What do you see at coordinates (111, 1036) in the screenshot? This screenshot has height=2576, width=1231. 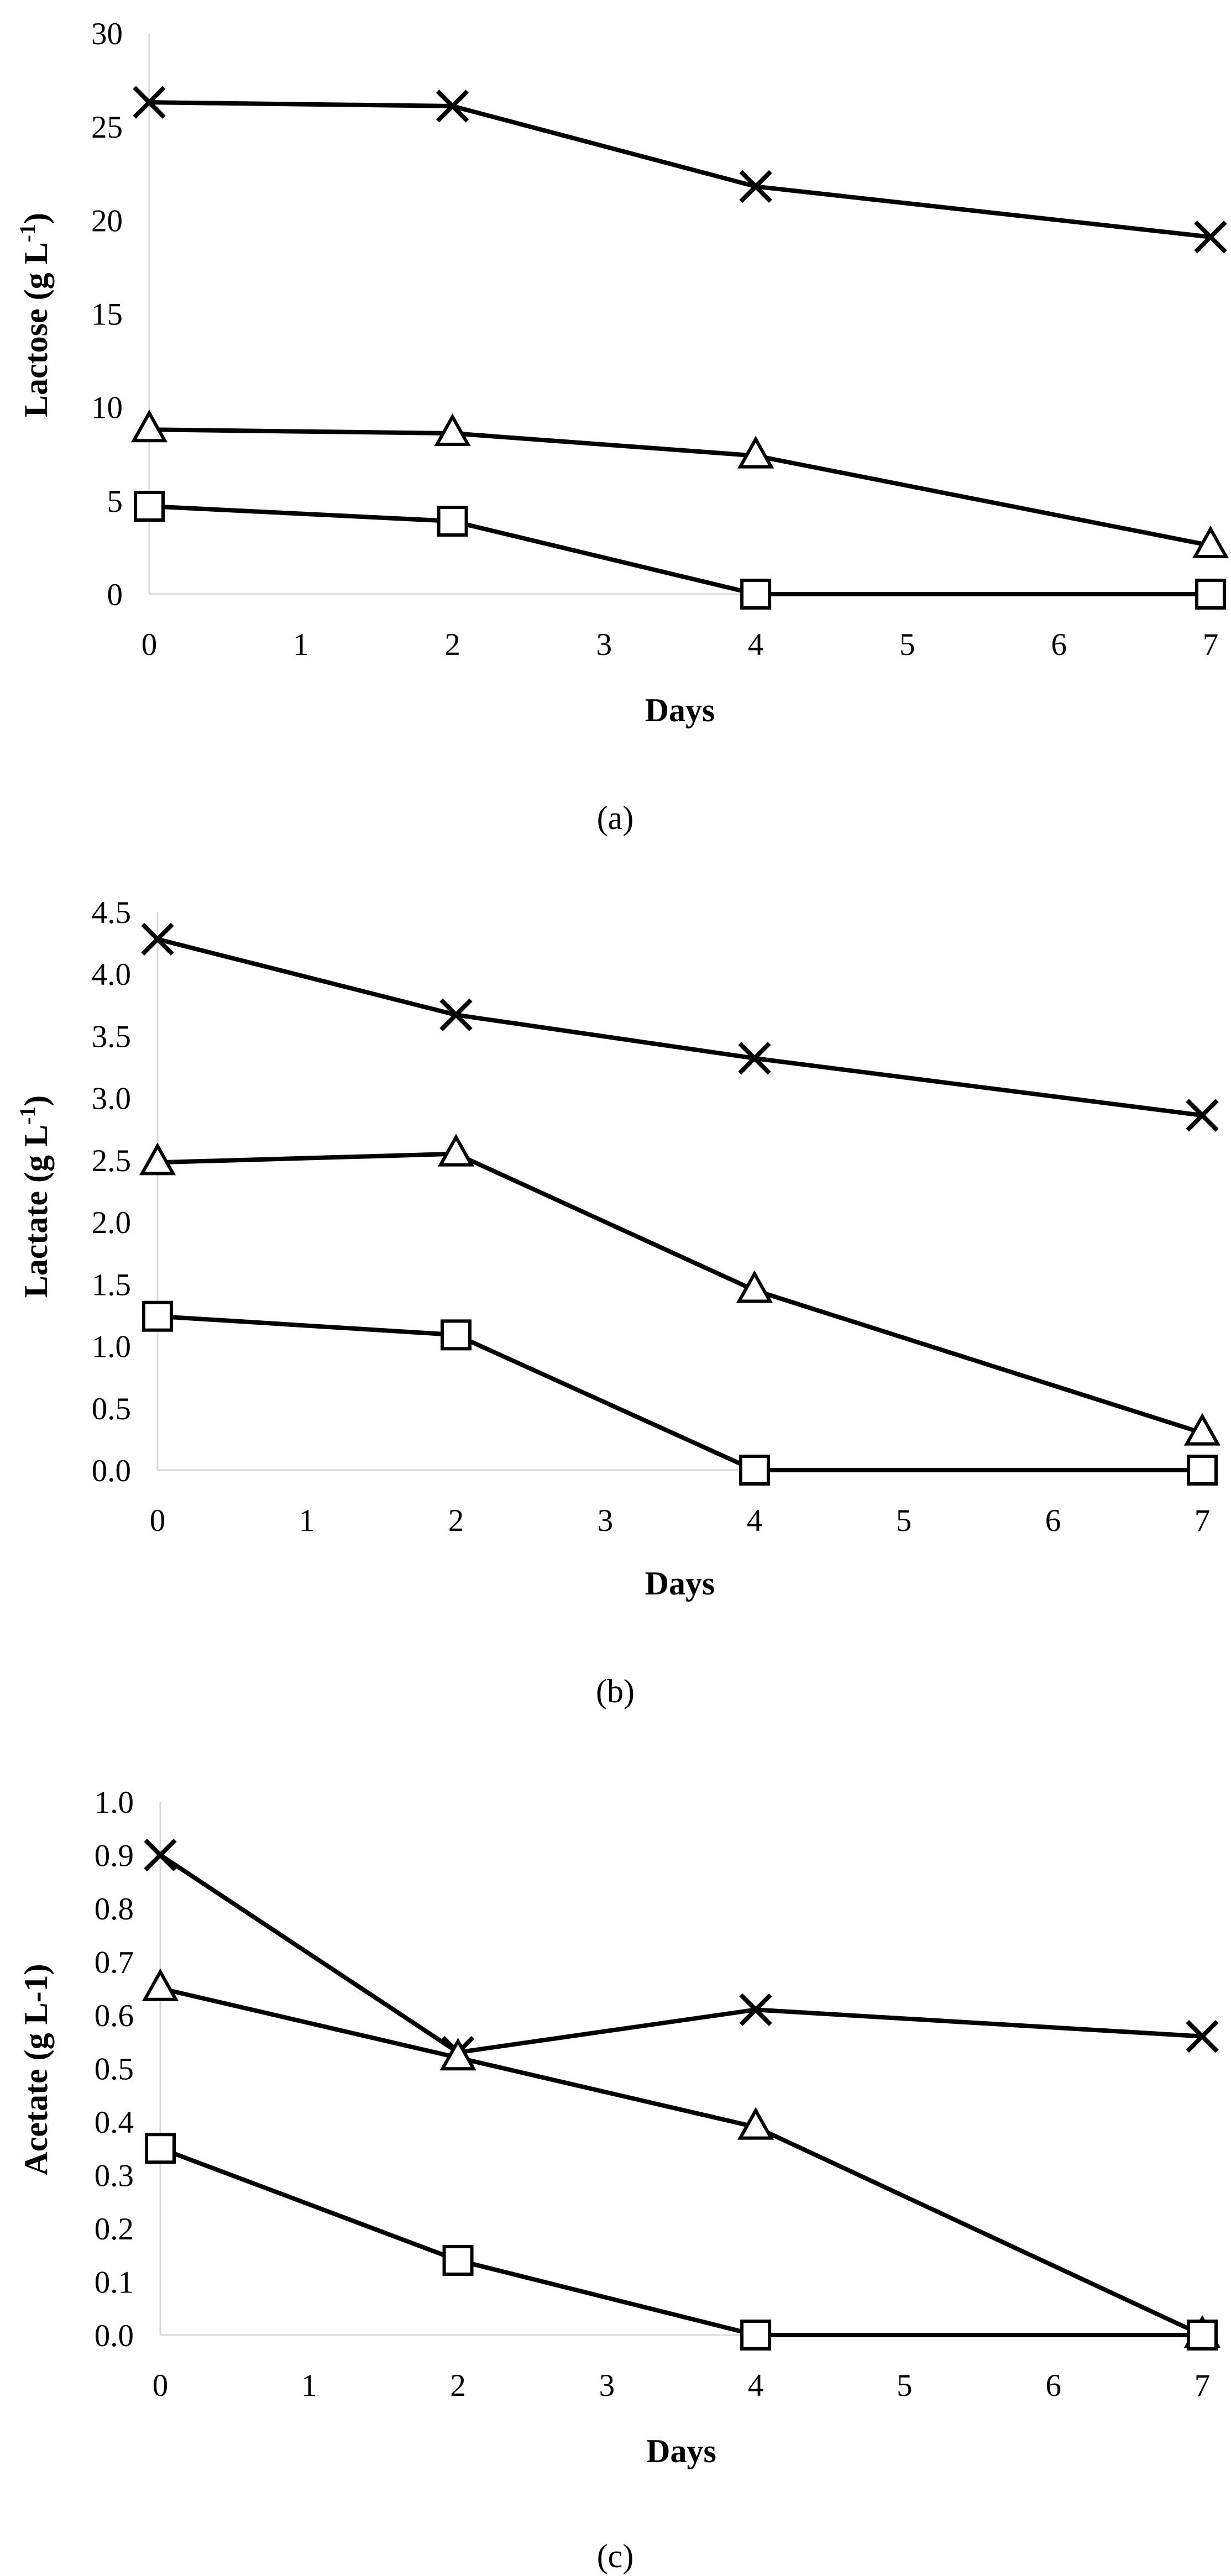 I see `y-tick-label: 3.5` at bounding box center [111, 1036].